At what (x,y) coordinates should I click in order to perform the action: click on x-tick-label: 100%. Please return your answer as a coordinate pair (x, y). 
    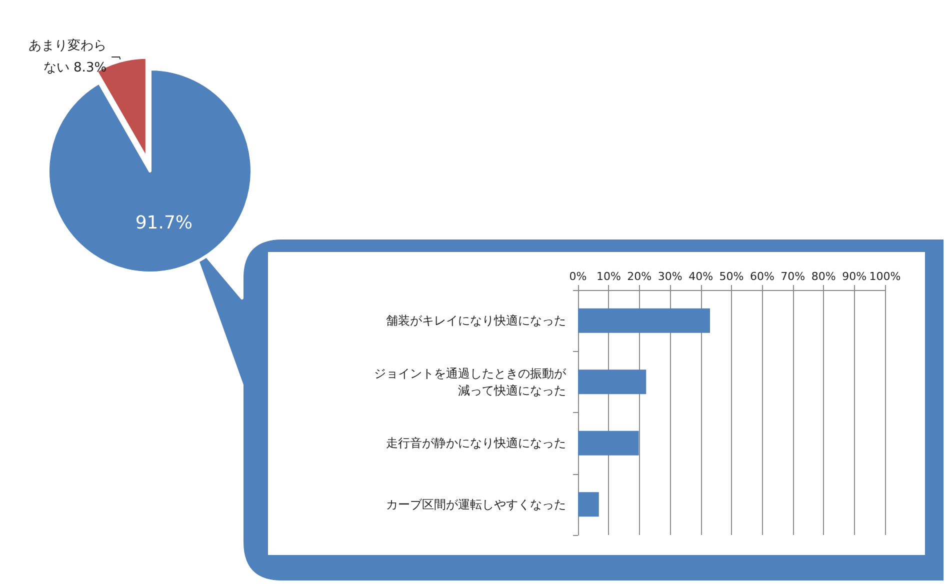
    Looking at the image, I should click on (885, 276).